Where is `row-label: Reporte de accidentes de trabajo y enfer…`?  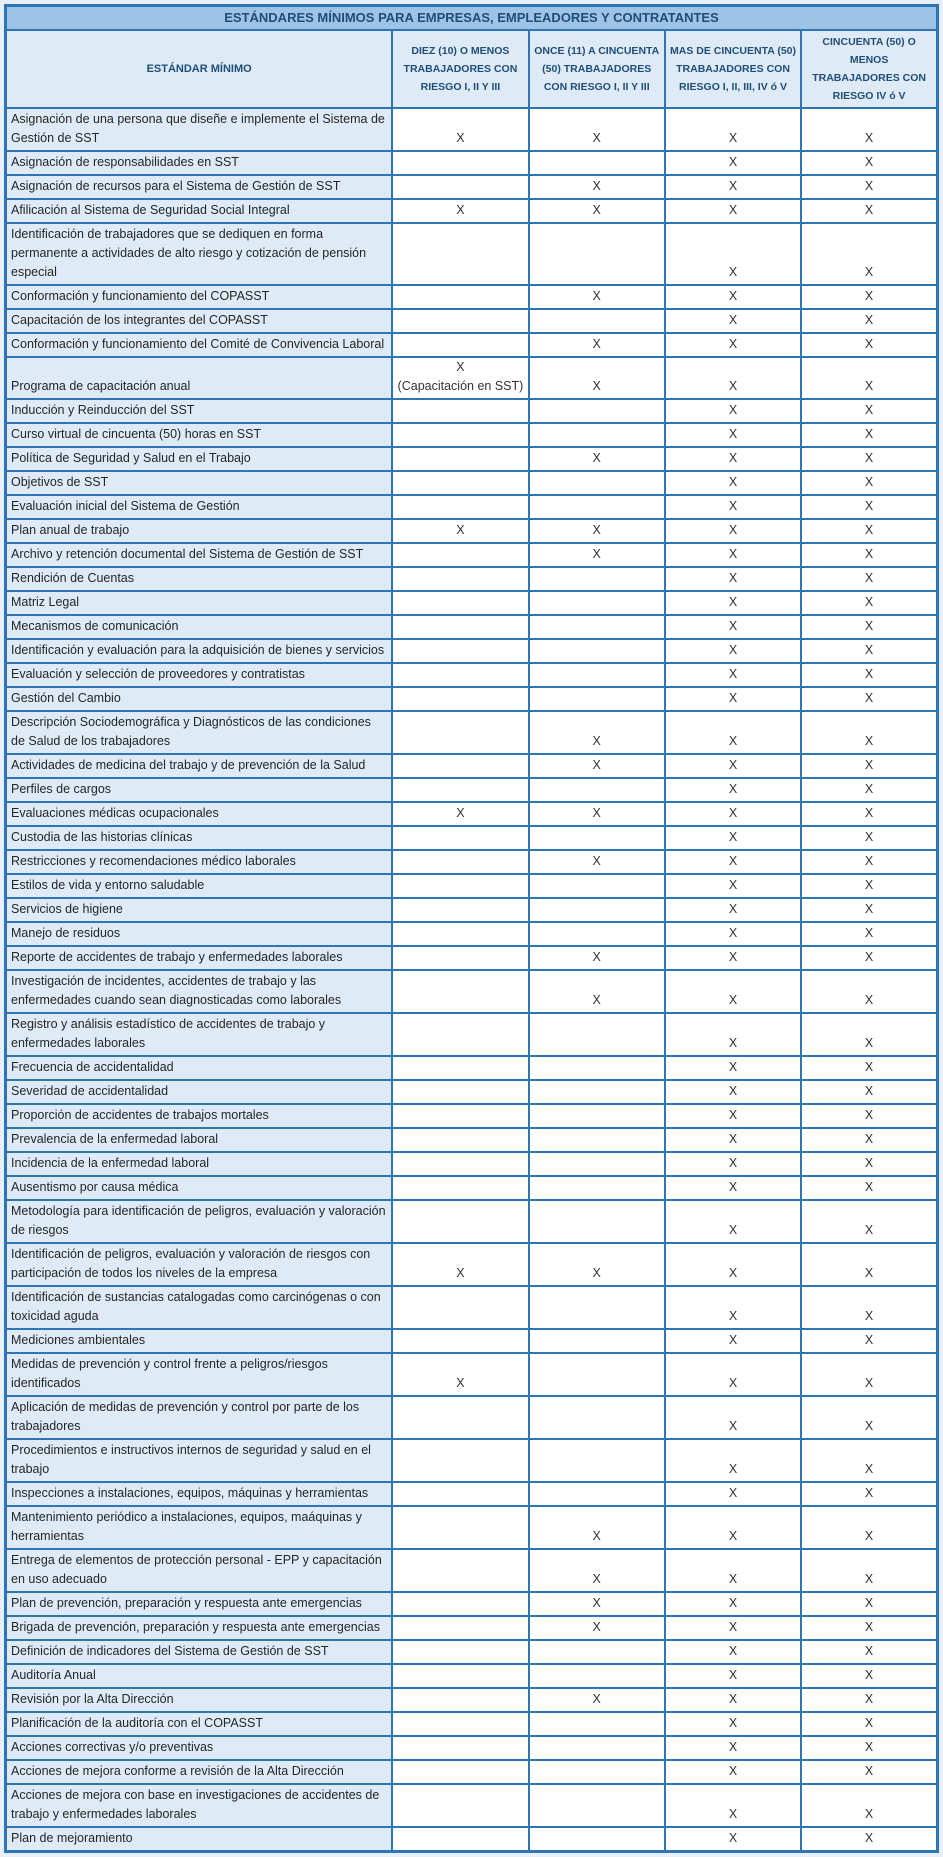
row-label: Reporte de accidentes de trabajo y enfer… is located at coordinates (199, 957).